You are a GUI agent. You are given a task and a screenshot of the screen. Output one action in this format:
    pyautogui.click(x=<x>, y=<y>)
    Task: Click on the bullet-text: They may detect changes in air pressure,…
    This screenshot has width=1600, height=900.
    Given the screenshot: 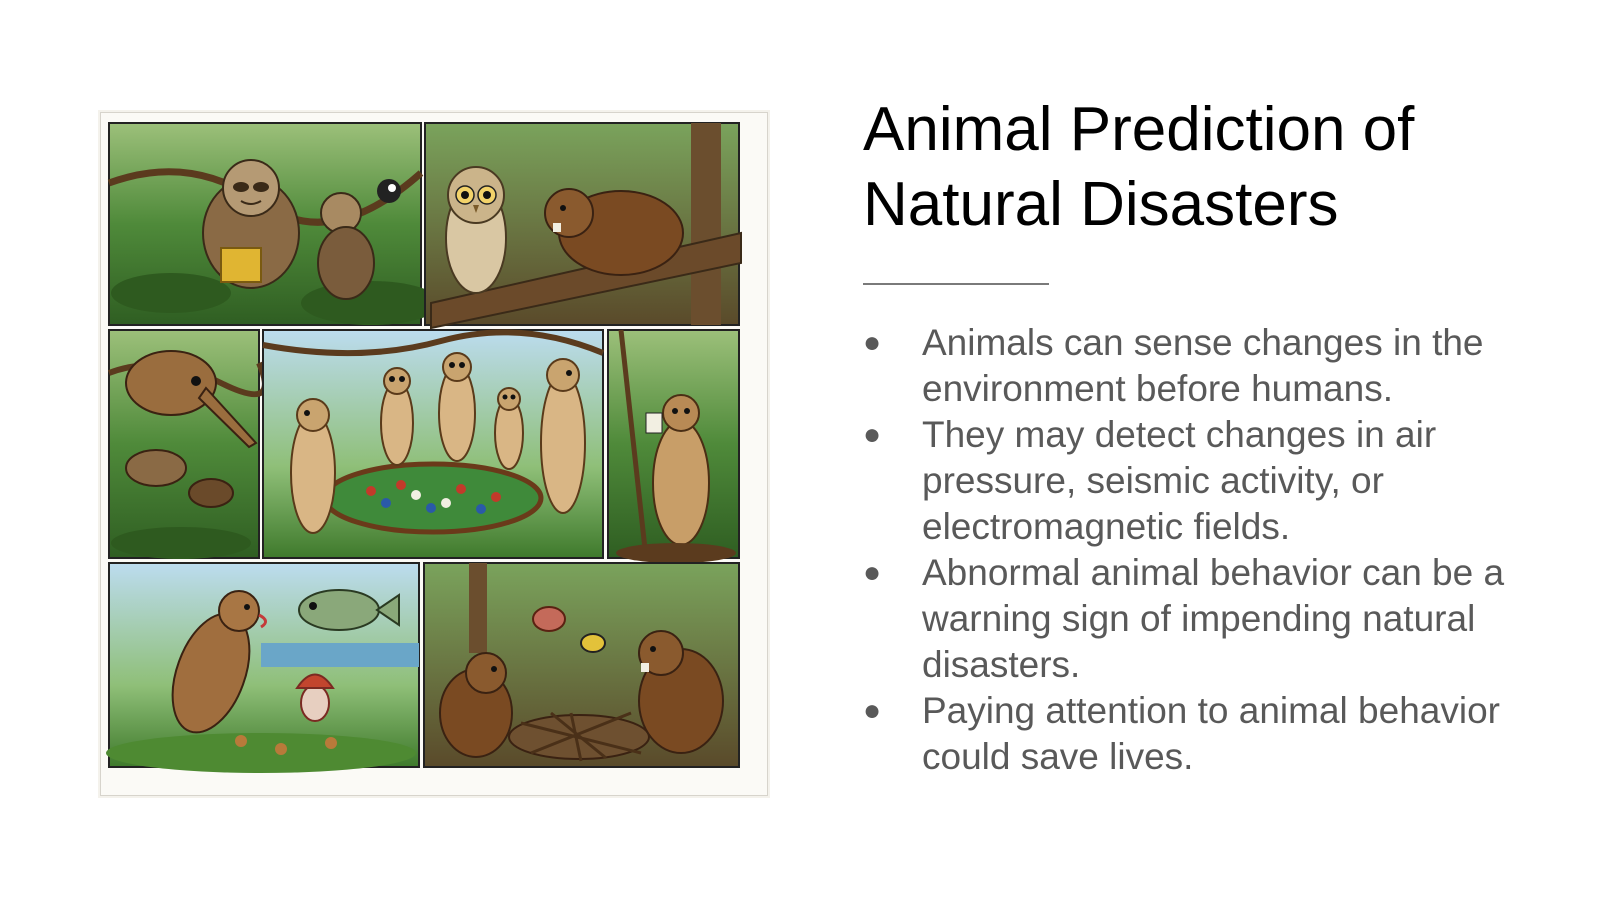 What is the action you would take?
    pyautogui.click(x=1179, y=480)
    